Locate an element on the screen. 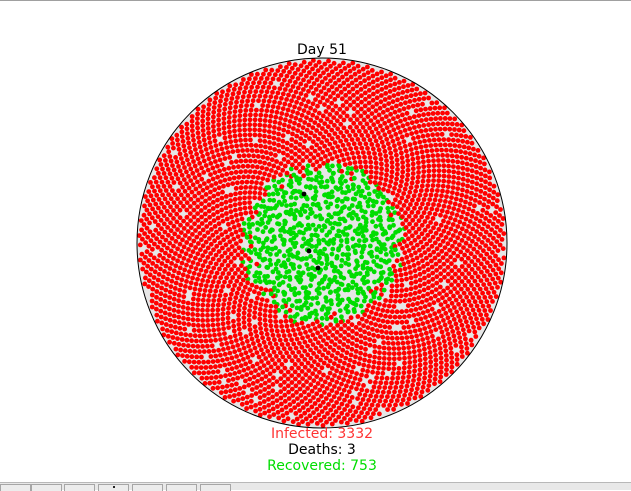 The height and width of the screenshot is (491, 631). home-button is located at coordinates (15, 487).